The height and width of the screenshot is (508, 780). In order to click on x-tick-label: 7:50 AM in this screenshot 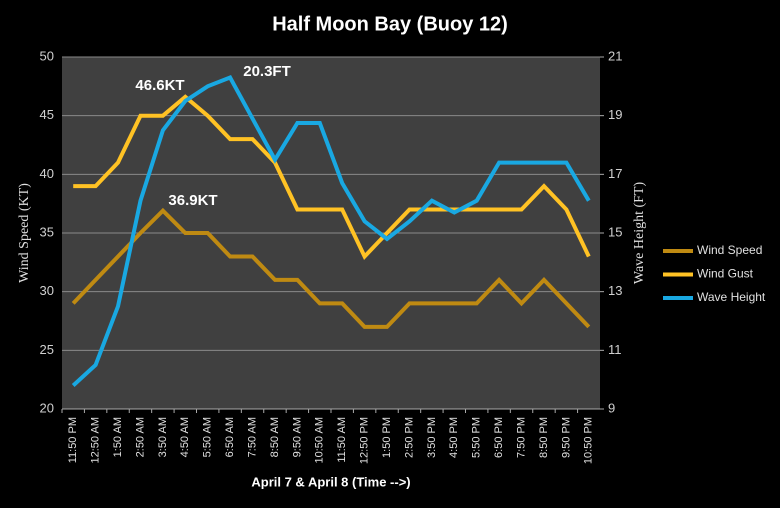, I will do `click(252, 437)`.